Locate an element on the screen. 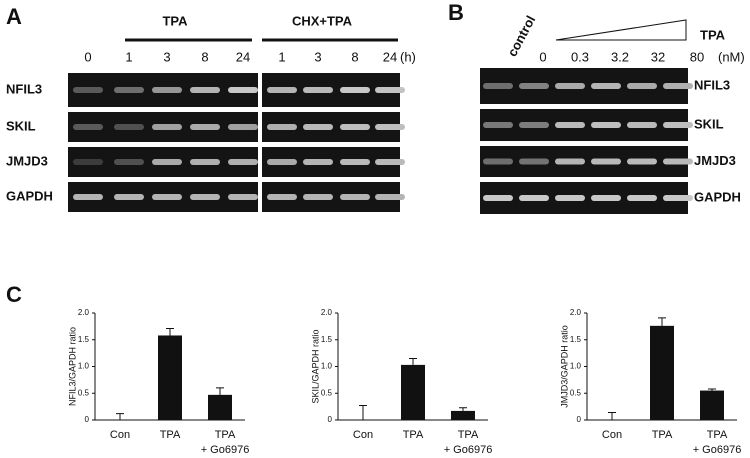 Image resolution: width=750 pixels, height=458 pixels. panel-label: B is located at coordinates (456, 12).